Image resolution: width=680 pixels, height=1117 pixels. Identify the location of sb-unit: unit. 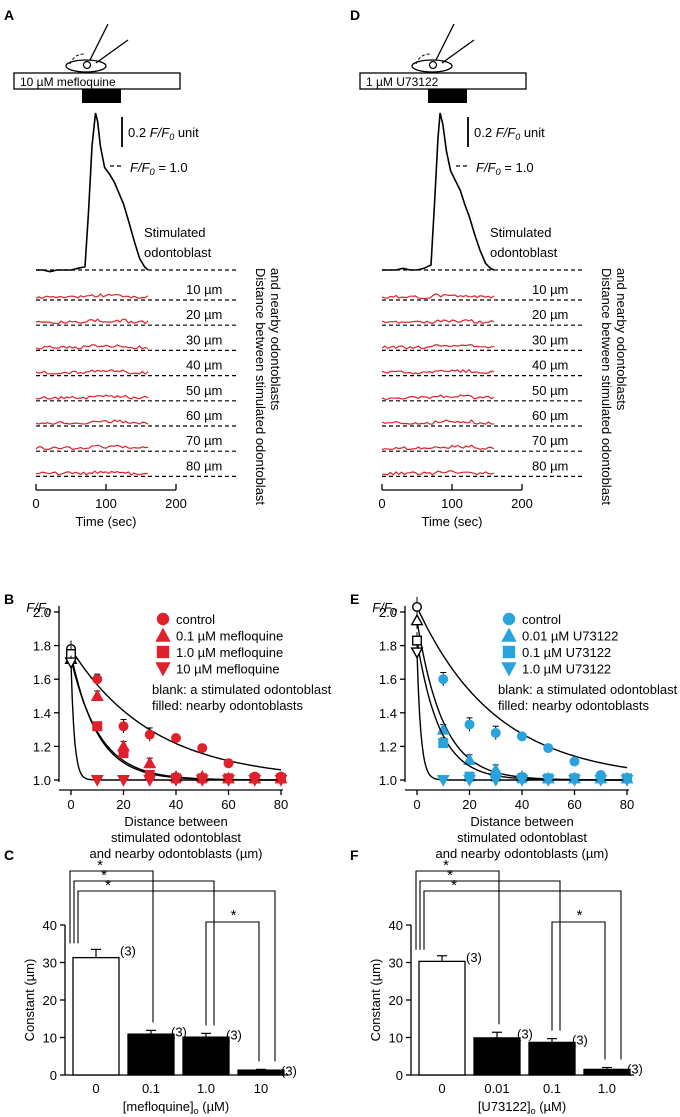
(186, 132).